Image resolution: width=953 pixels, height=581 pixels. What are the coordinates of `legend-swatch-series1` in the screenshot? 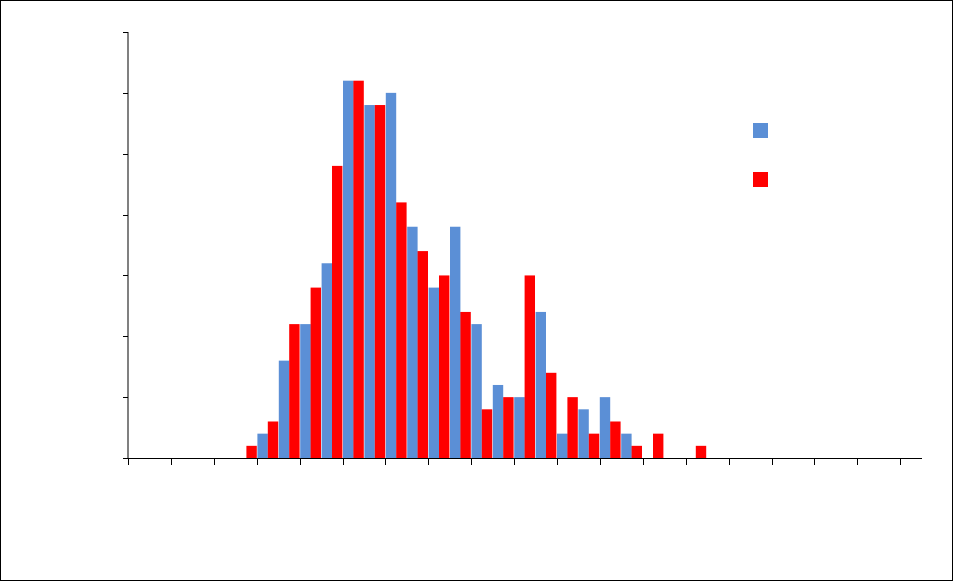 It's located at (760, 130).